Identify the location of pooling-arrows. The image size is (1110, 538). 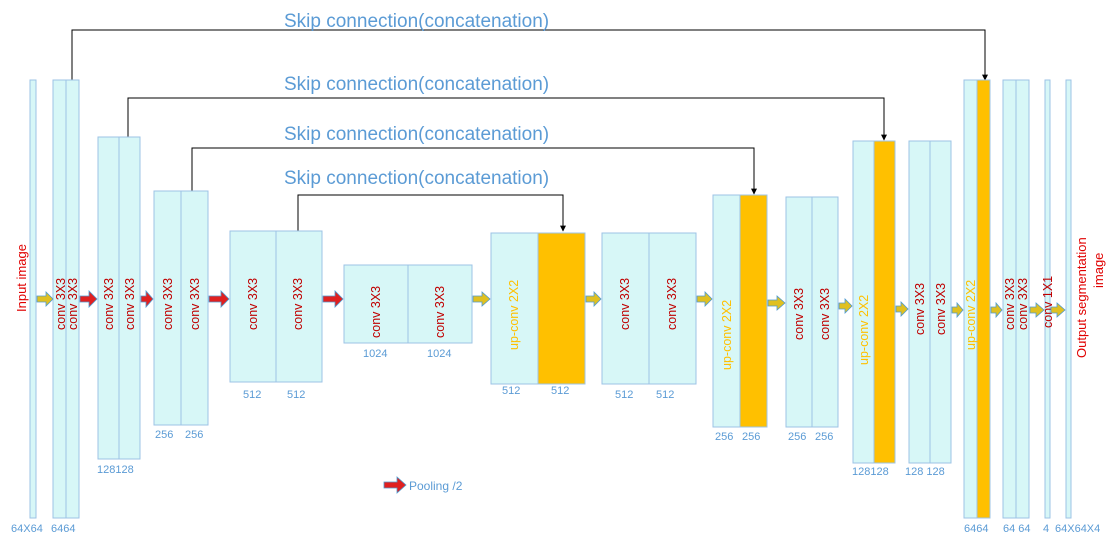
(211, 299).